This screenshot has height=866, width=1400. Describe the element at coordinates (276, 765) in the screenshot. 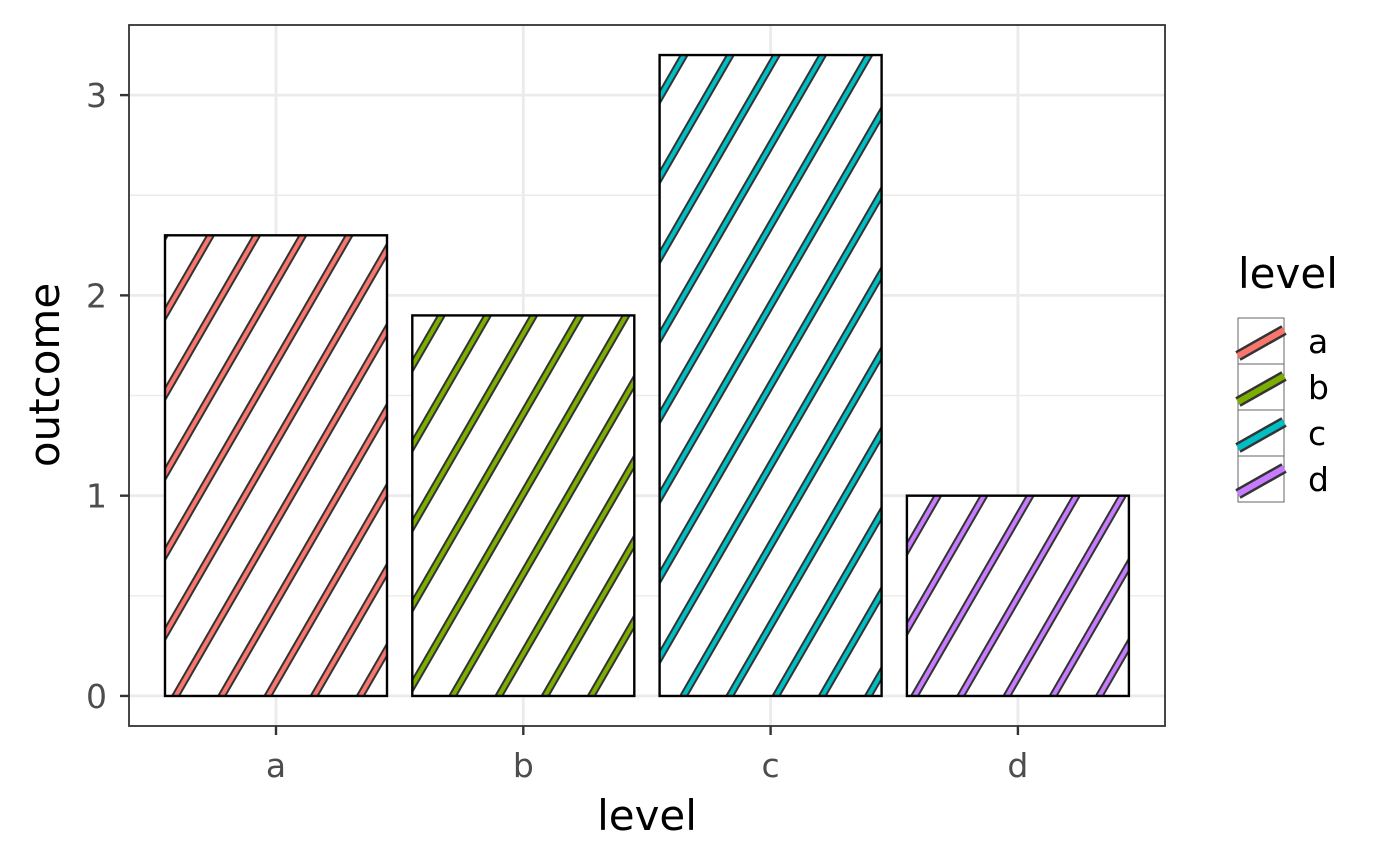

I see `x-tick-label: a` at that location.